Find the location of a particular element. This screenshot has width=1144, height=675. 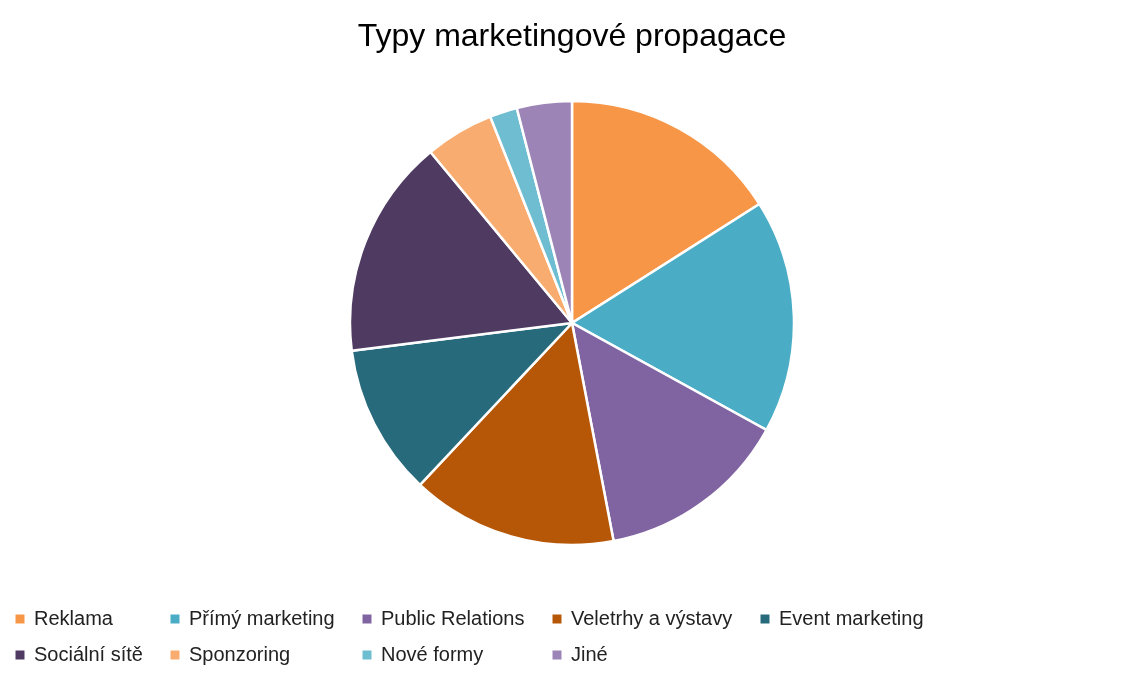

legend-label: Sociální sítě is located at coordinates (88, 654).